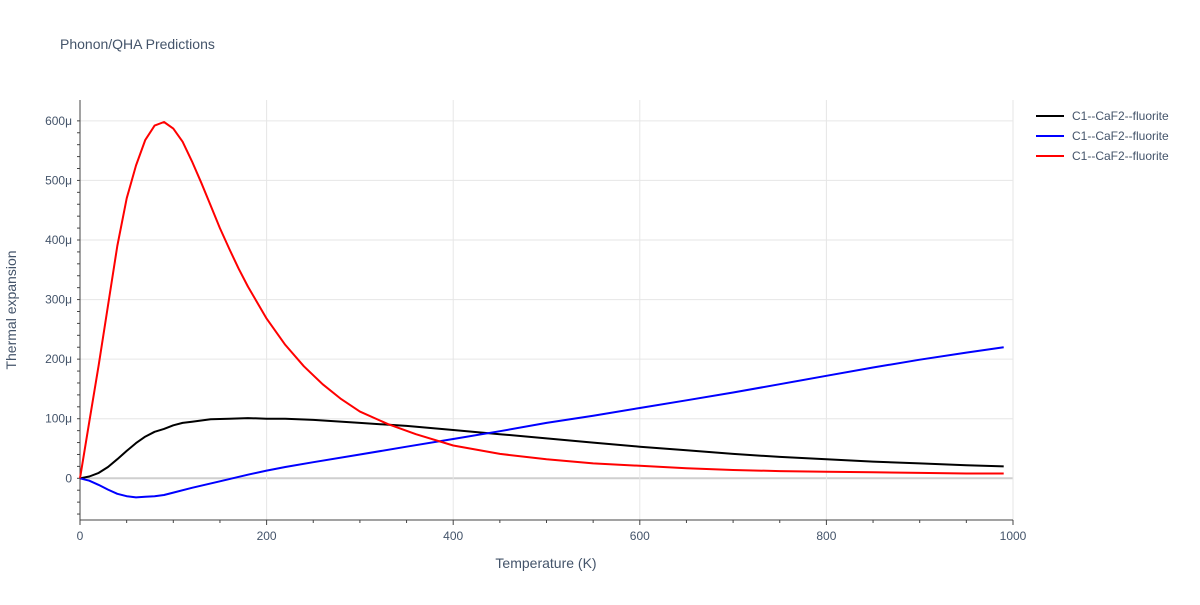  I want to click on x-tick-label: 200, so click(267, 536).